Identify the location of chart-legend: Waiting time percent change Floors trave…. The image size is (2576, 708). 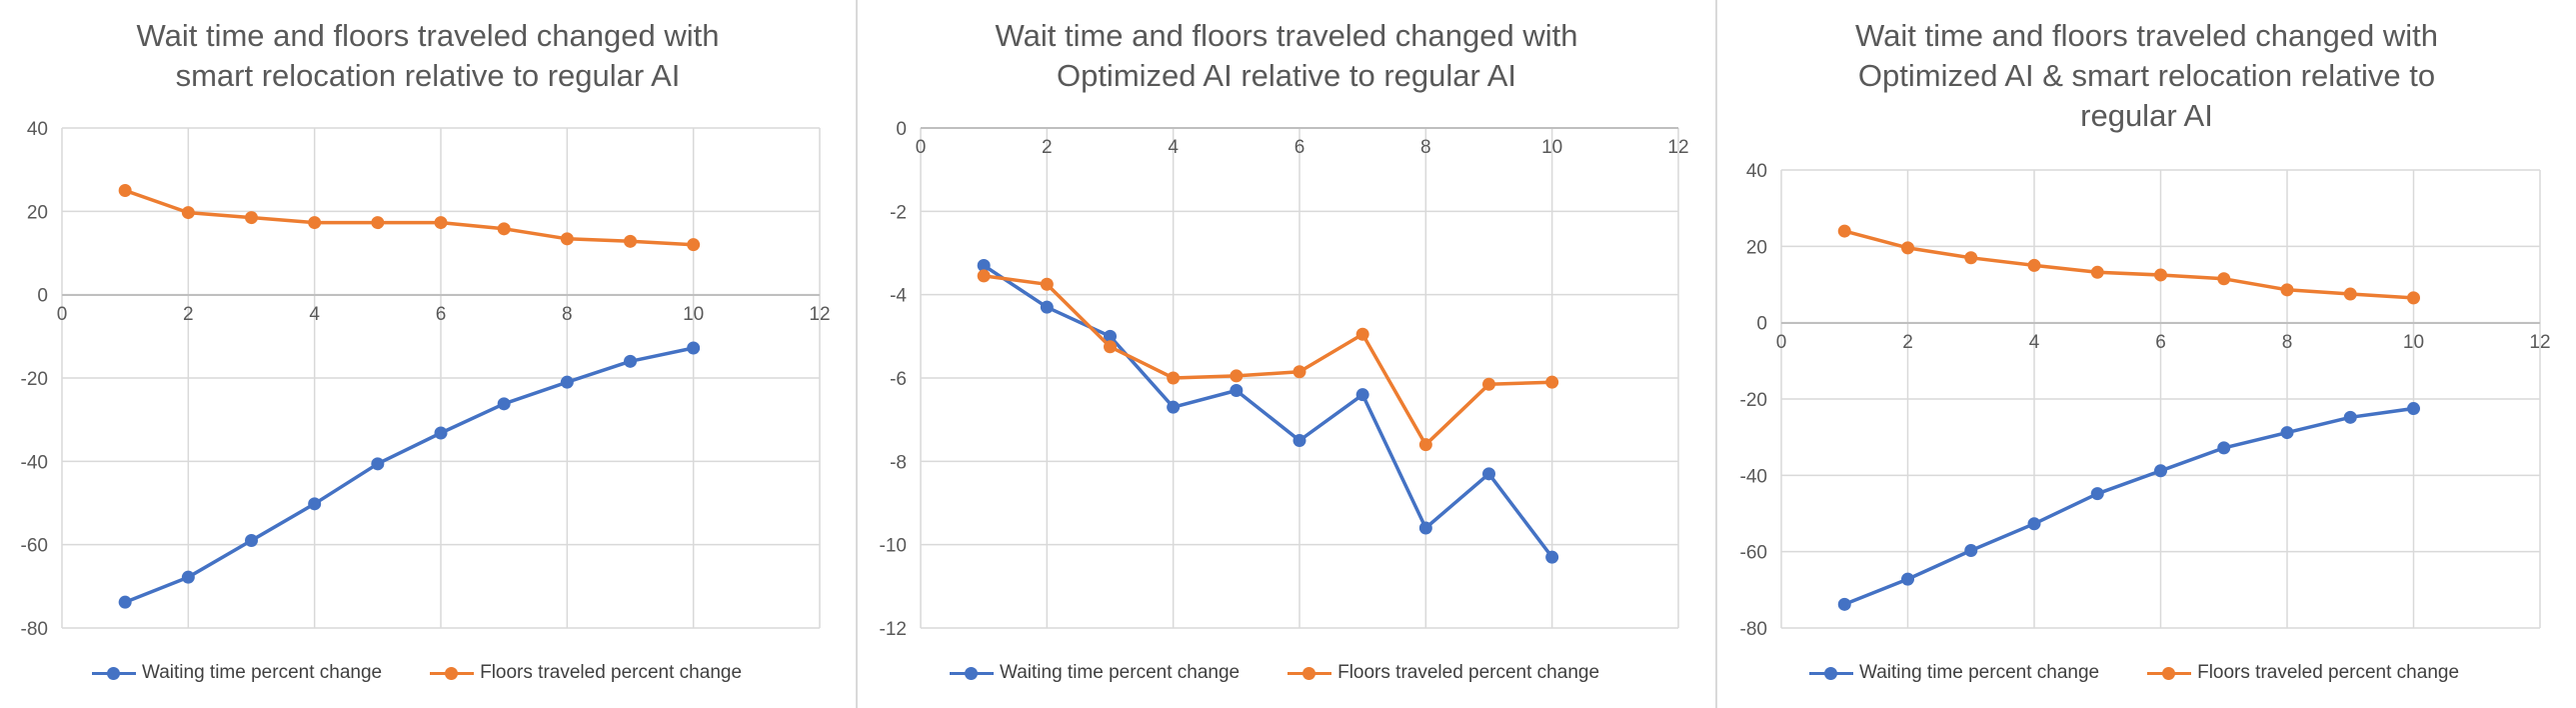
(417, 673).